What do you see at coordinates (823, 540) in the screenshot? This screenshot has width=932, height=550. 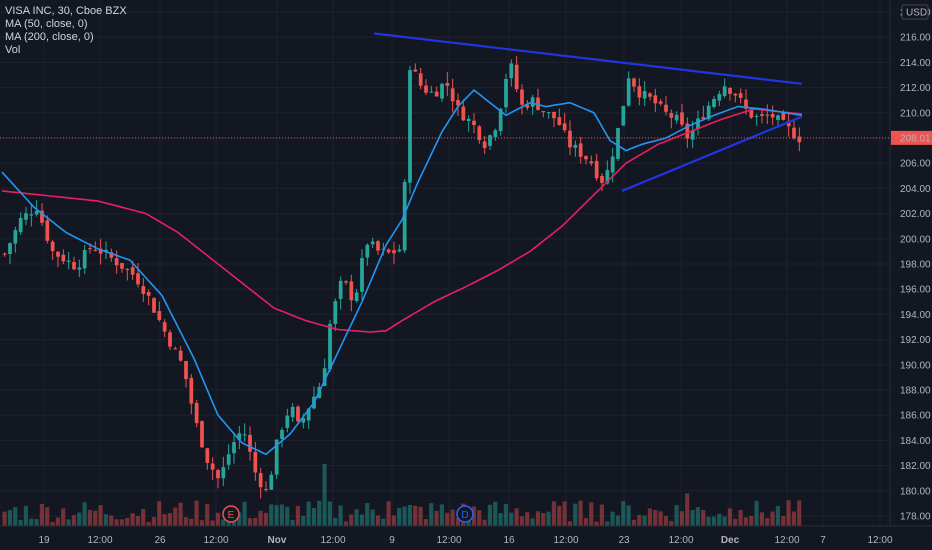 I see `time-tick-label: 7` at bounding box center [823, 540].